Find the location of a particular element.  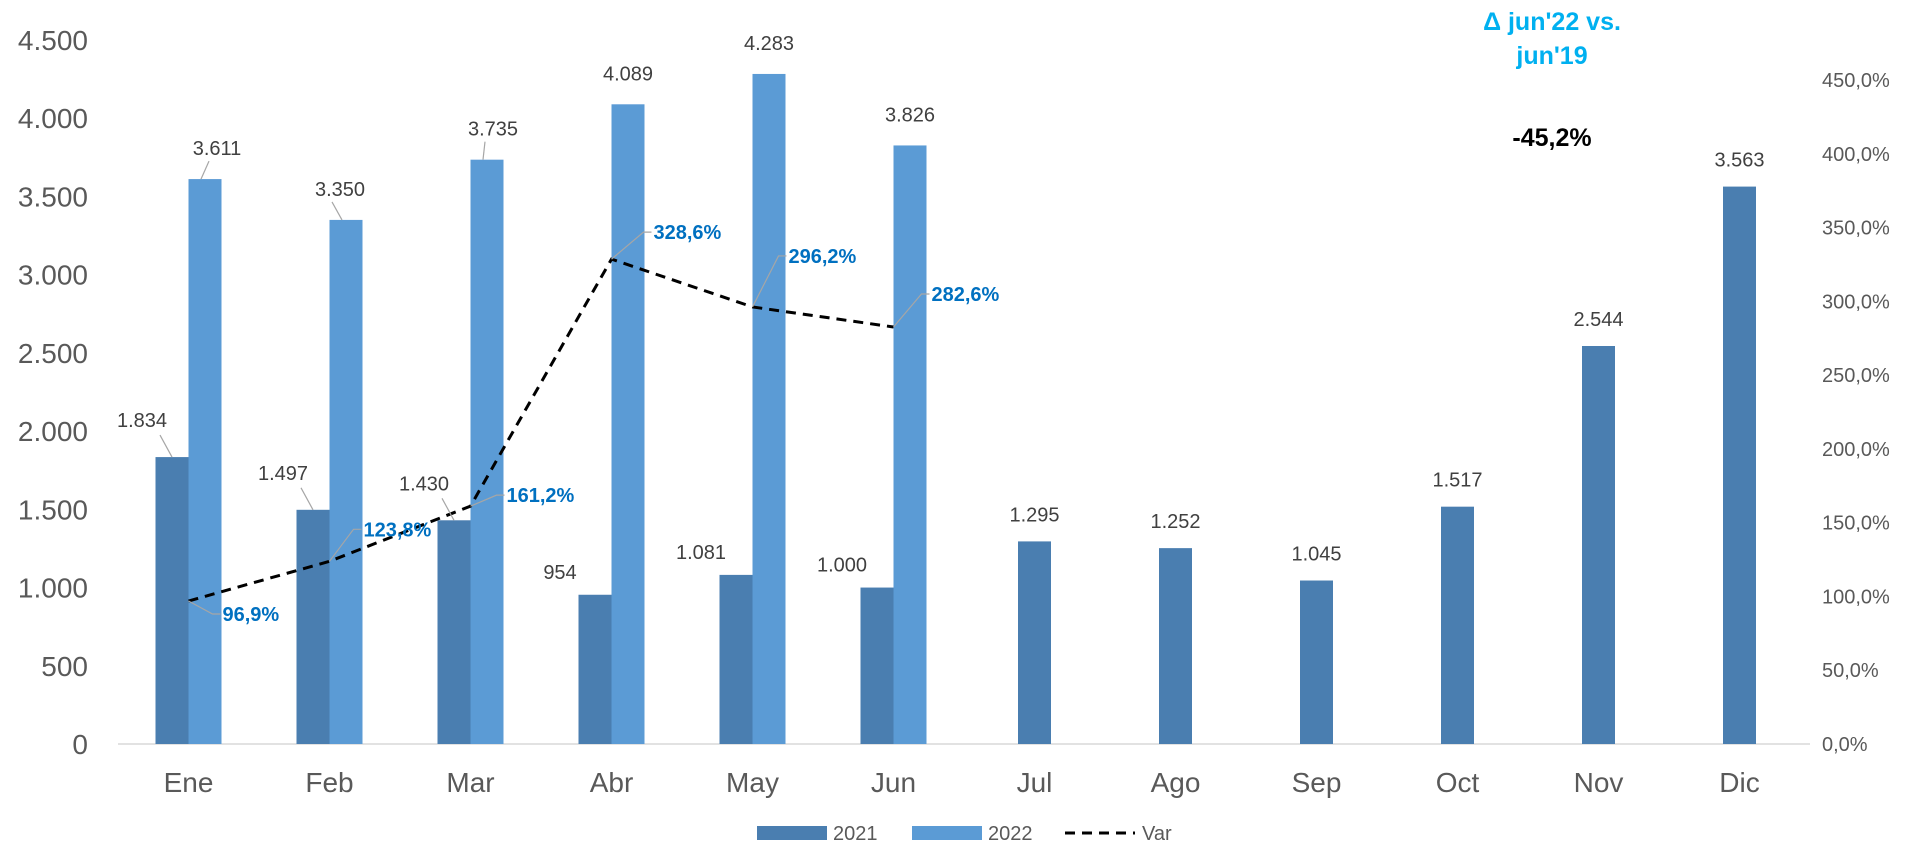

x-tick-label: Feb is located at coordinates (329, 782).